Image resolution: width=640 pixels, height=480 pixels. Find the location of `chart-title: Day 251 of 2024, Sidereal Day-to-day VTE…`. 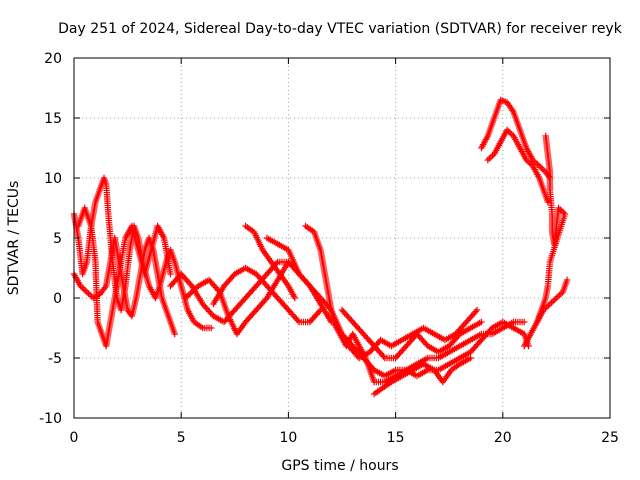

chart-title: Day 251 of 2024, Sidereal Day-to-day VTE… is located at coordinates (340, 29).